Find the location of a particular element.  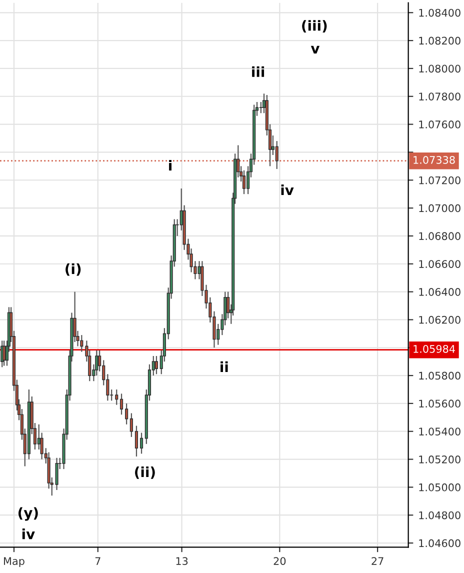

x-tick-label: 20 is located at coordinates (280, 561).